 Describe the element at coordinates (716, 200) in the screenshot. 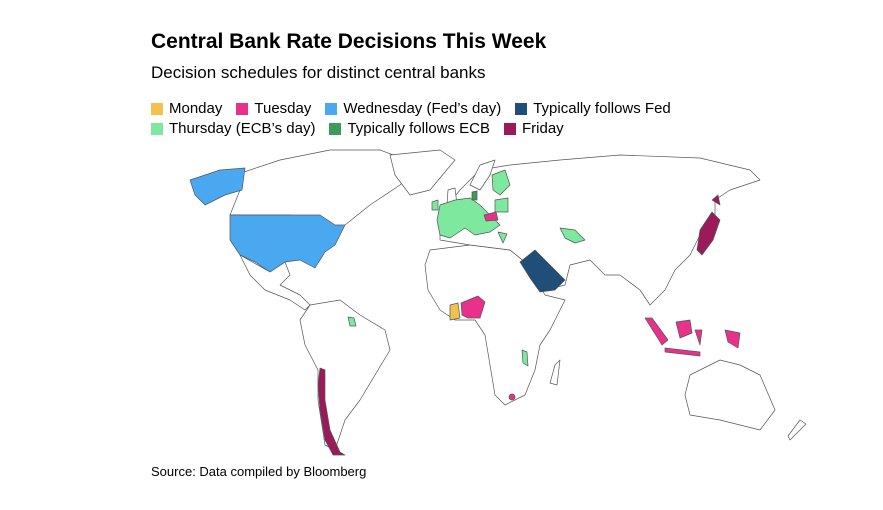

I see `country-japan-hokkaido` at that location.